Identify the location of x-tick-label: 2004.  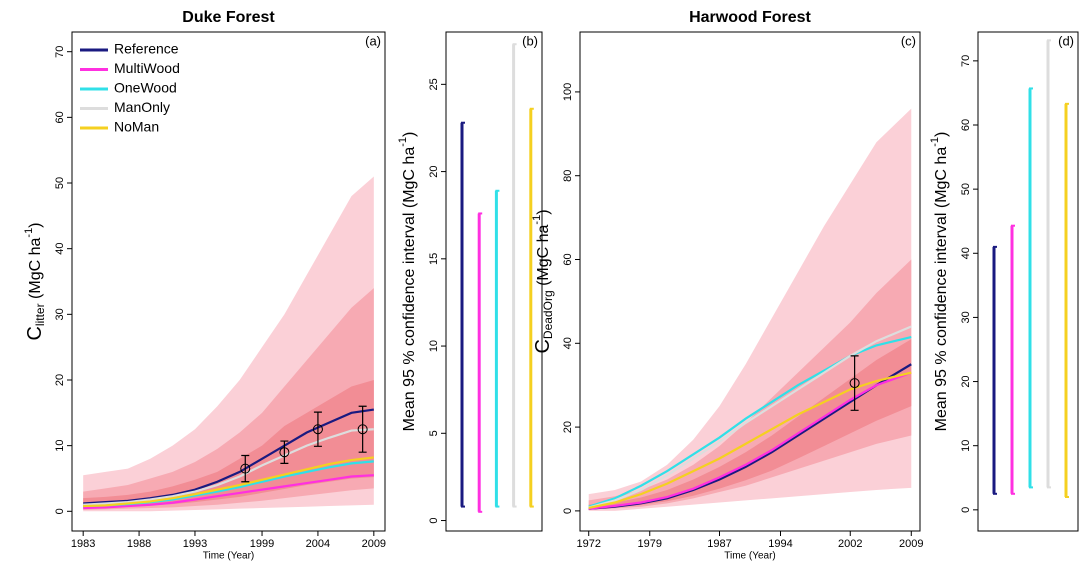
(318, 544).